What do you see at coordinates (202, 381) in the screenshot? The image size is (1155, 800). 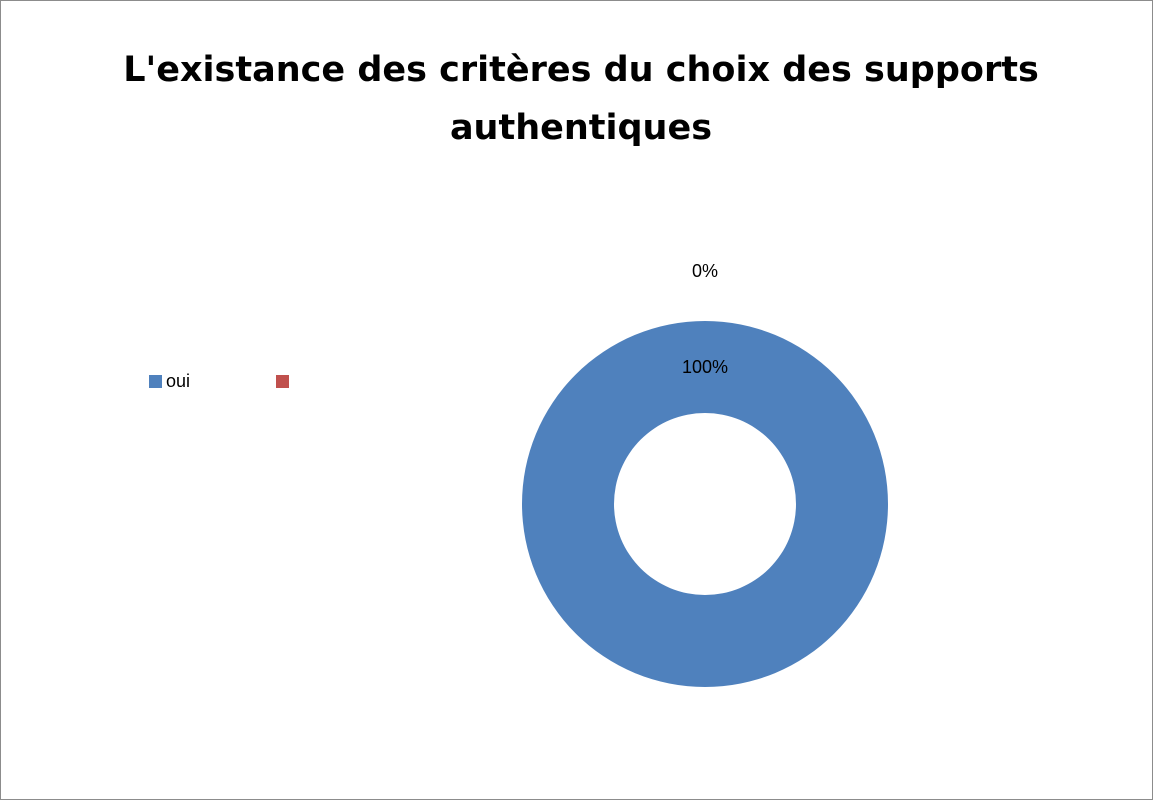 I see `legend-item-oui: oui` at bounding box center [202, 381].